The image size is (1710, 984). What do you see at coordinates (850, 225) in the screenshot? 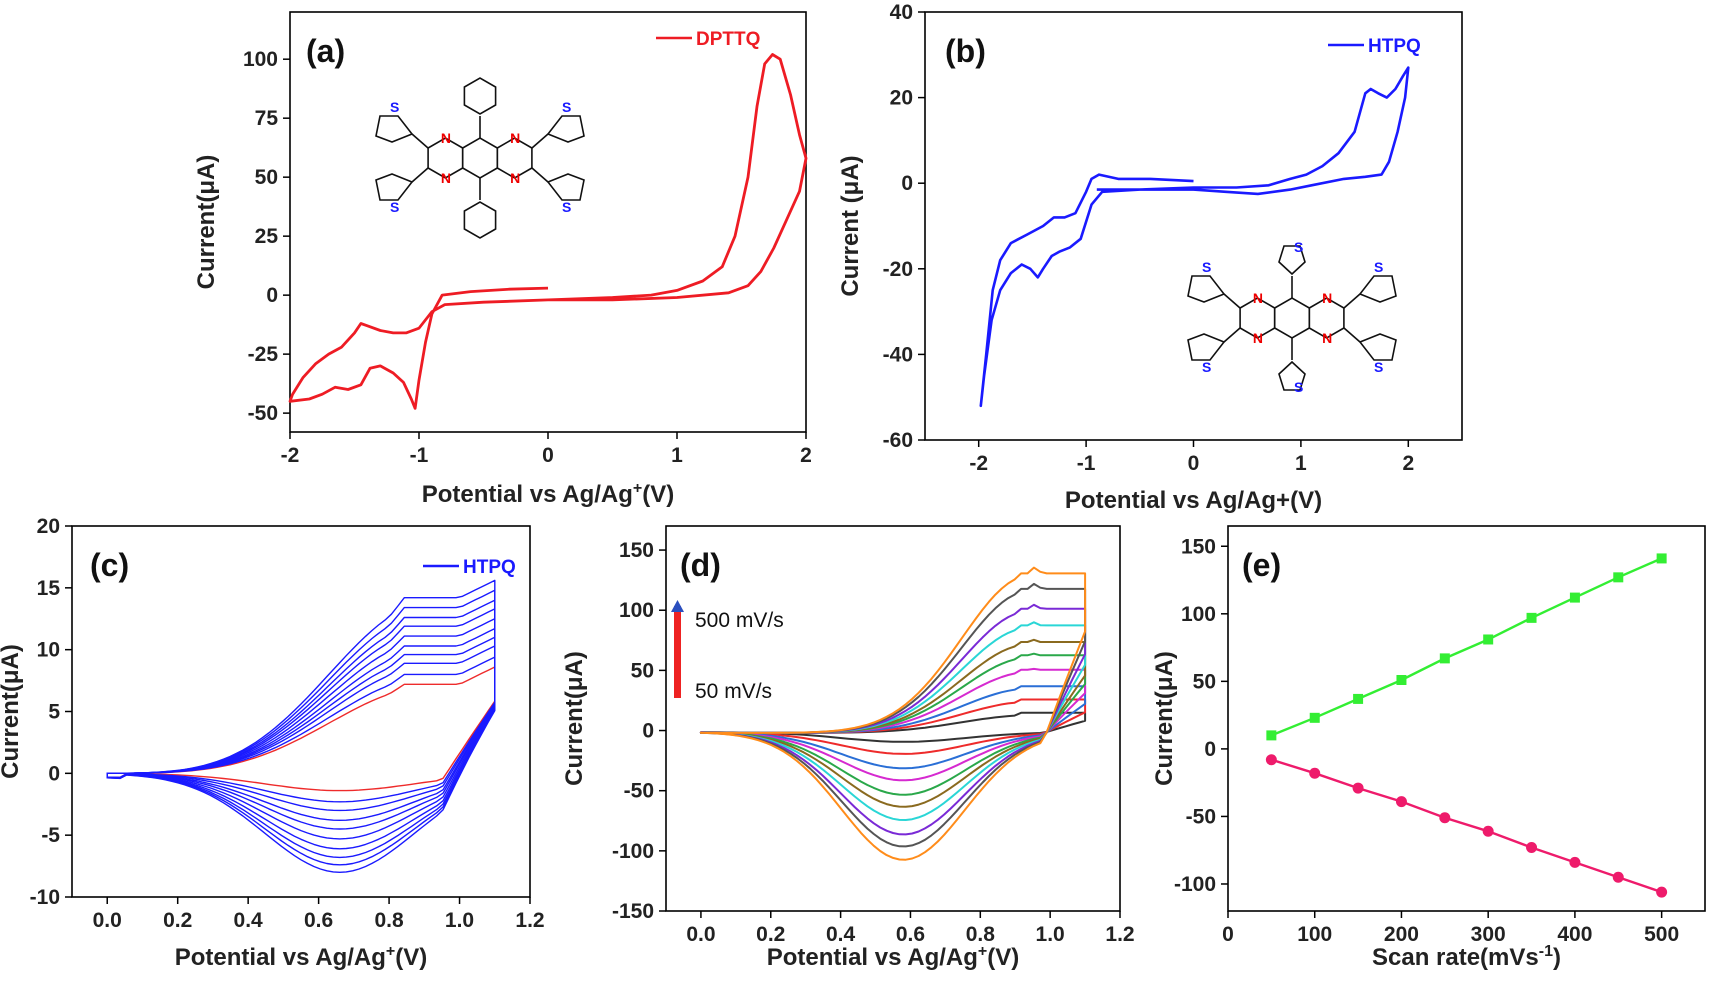
I see `y-axis-label: Current (μA)` at bounding box center [850, 225].